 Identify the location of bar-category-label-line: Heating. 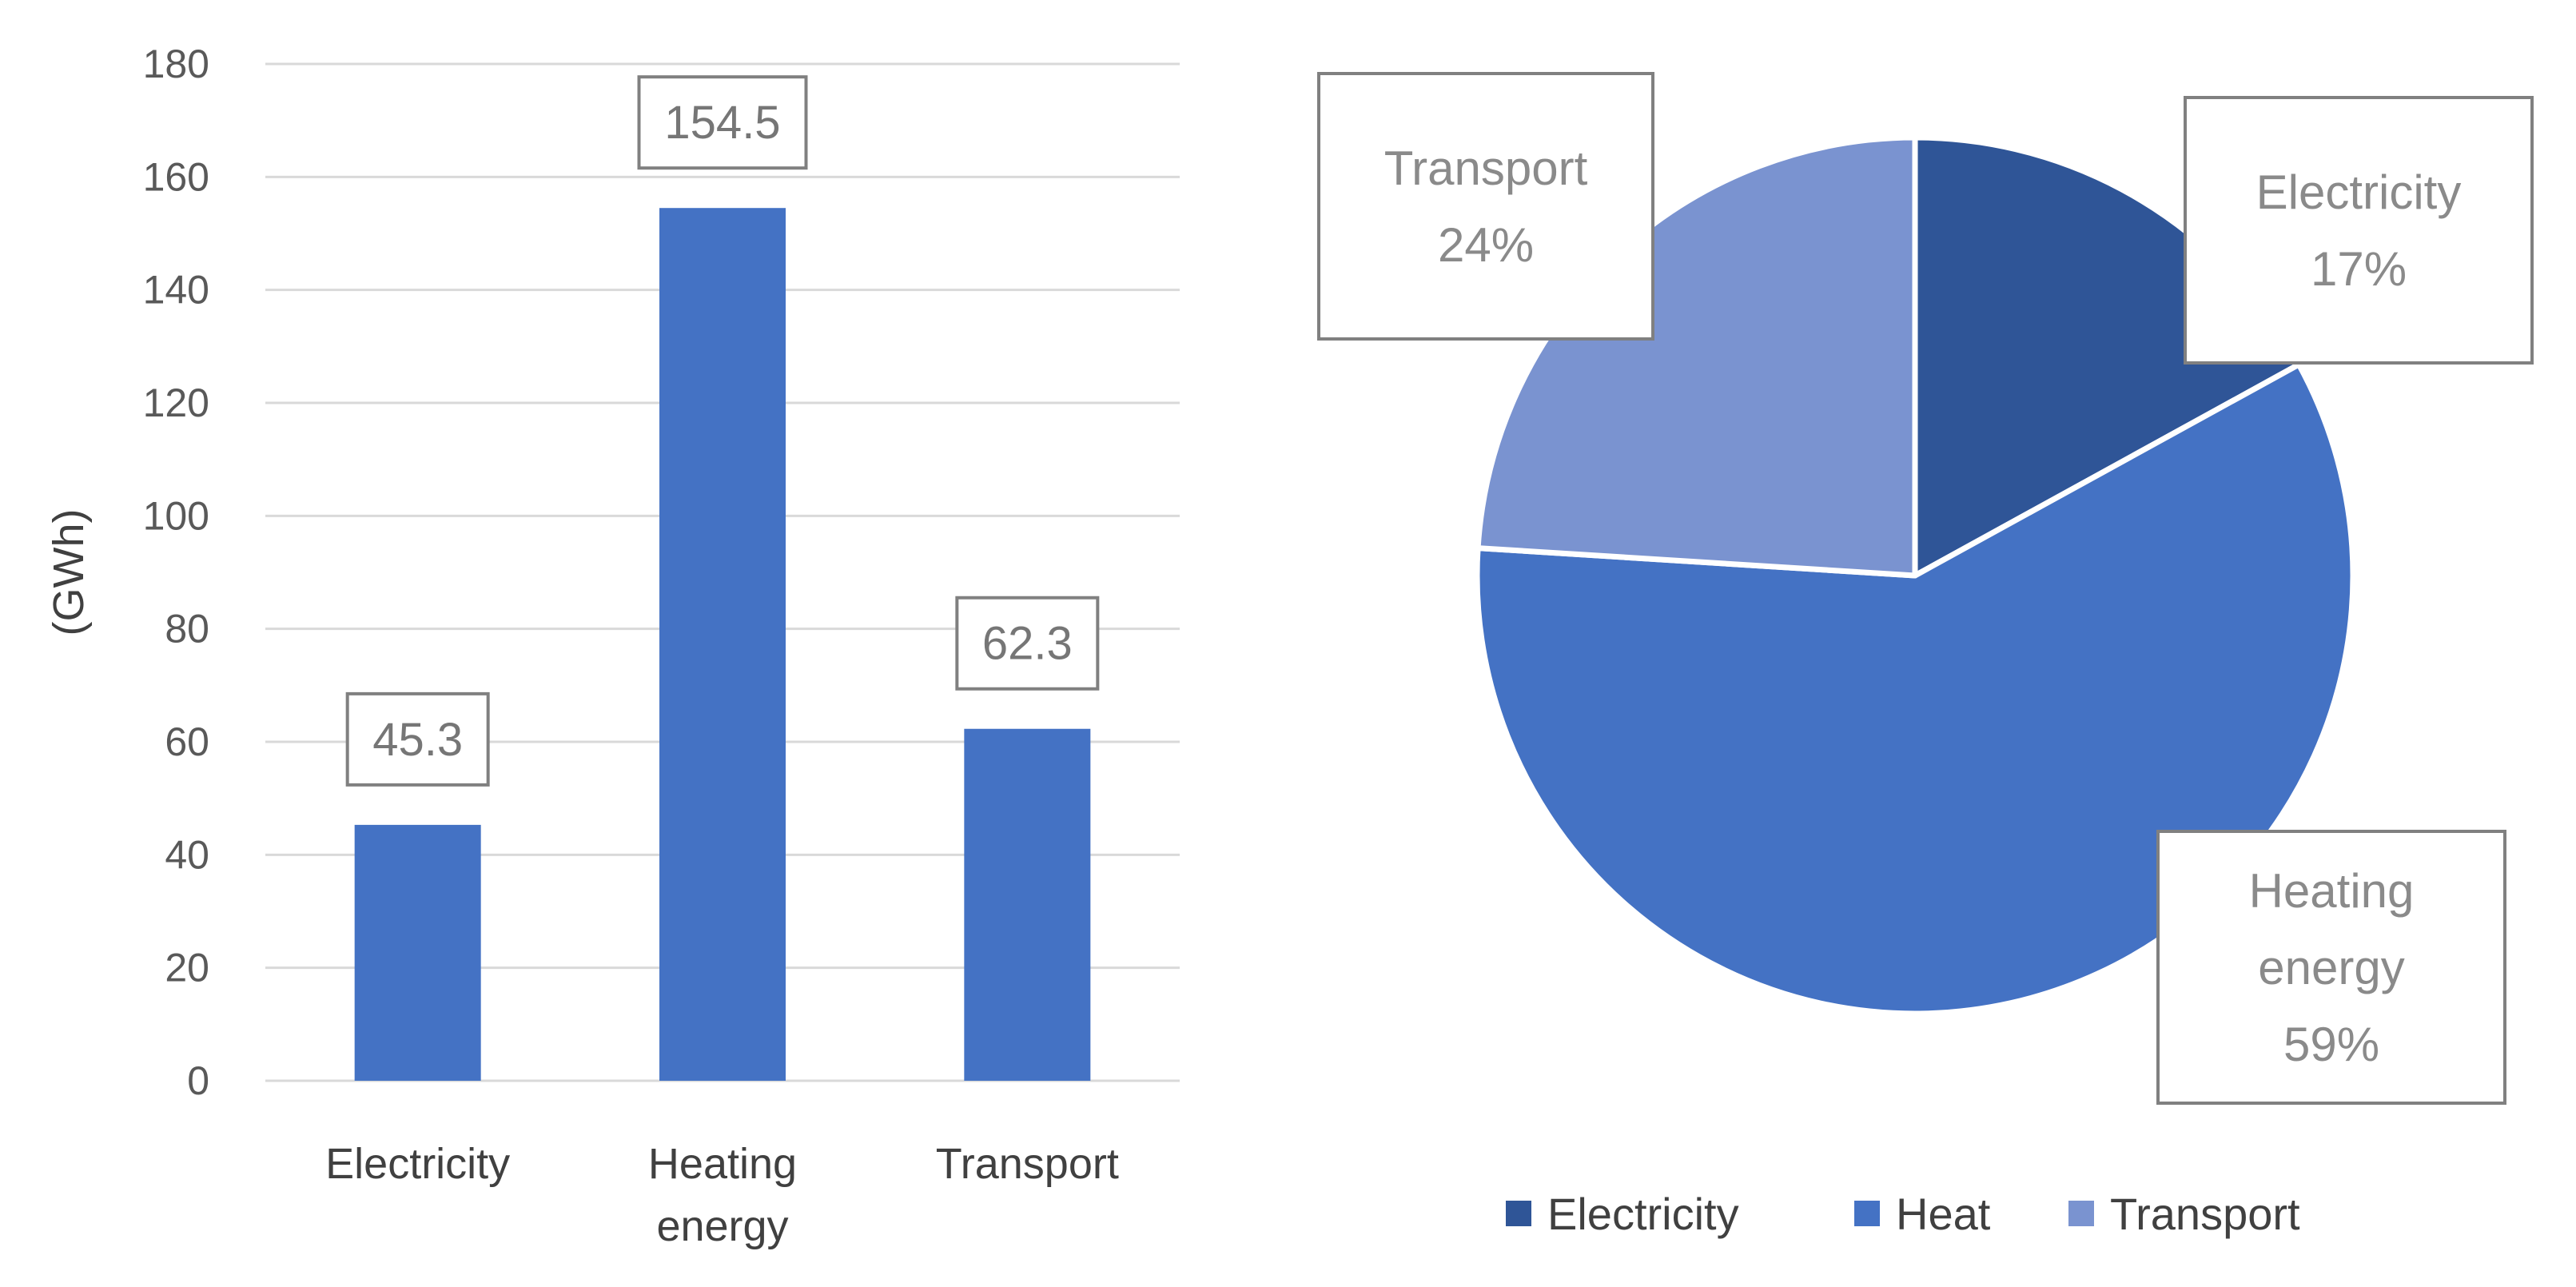
(722, 1164).